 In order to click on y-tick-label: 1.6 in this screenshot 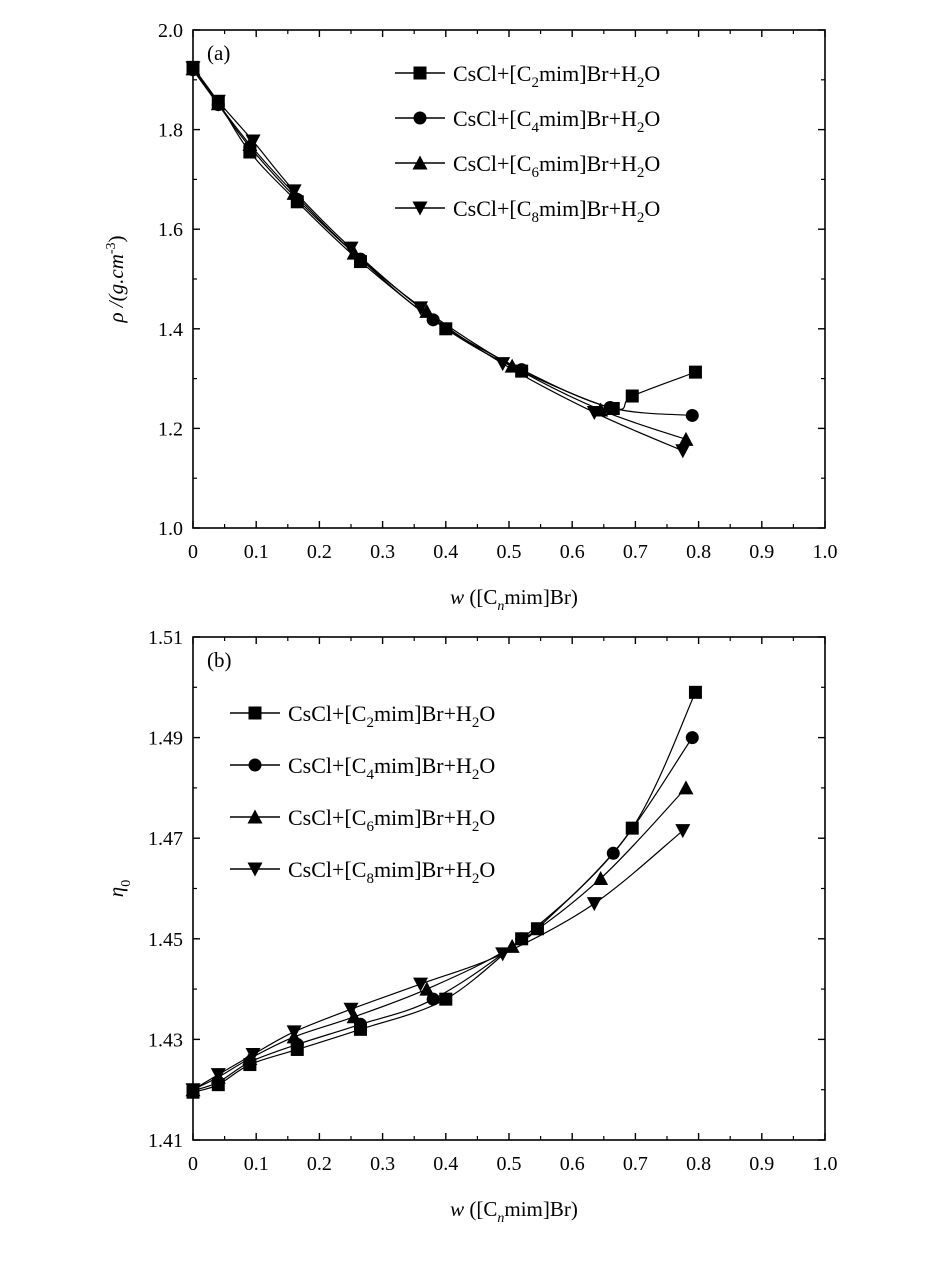, I will do `click(170, 230)`.